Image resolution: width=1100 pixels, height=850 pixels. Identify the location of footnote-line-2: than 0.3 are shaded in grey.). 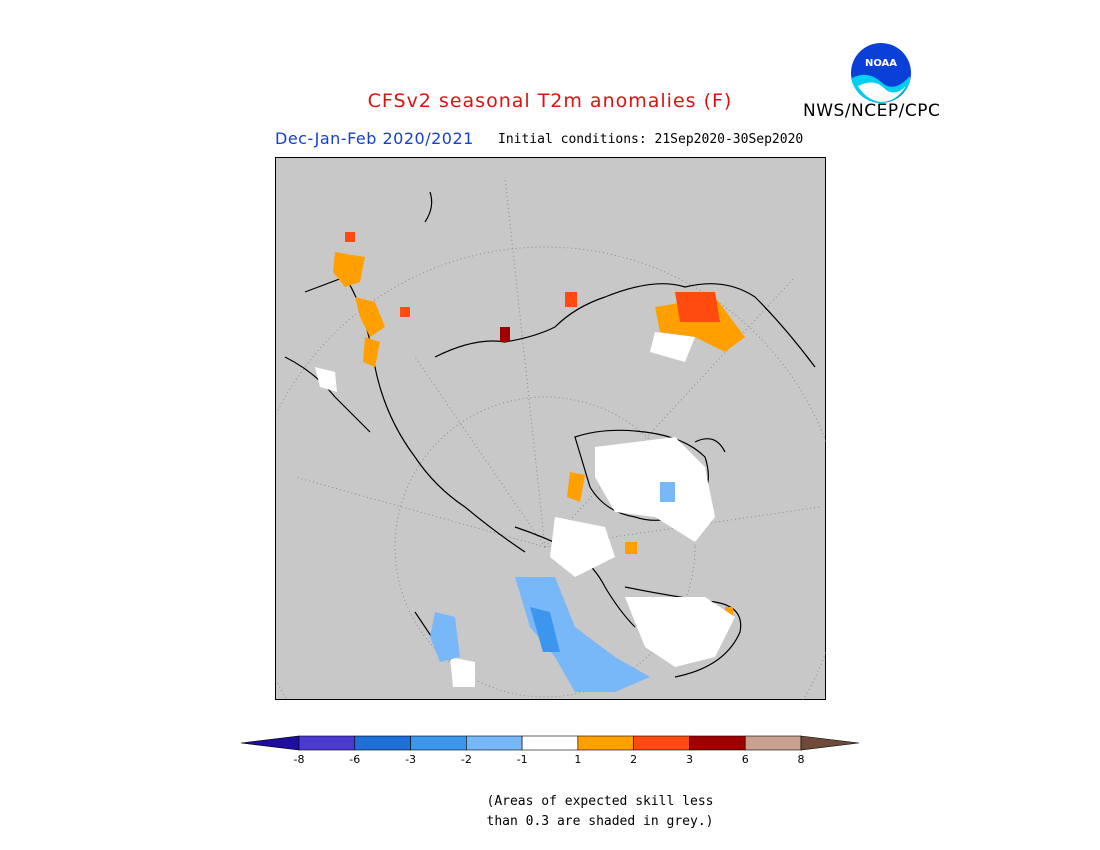
(600, 821).